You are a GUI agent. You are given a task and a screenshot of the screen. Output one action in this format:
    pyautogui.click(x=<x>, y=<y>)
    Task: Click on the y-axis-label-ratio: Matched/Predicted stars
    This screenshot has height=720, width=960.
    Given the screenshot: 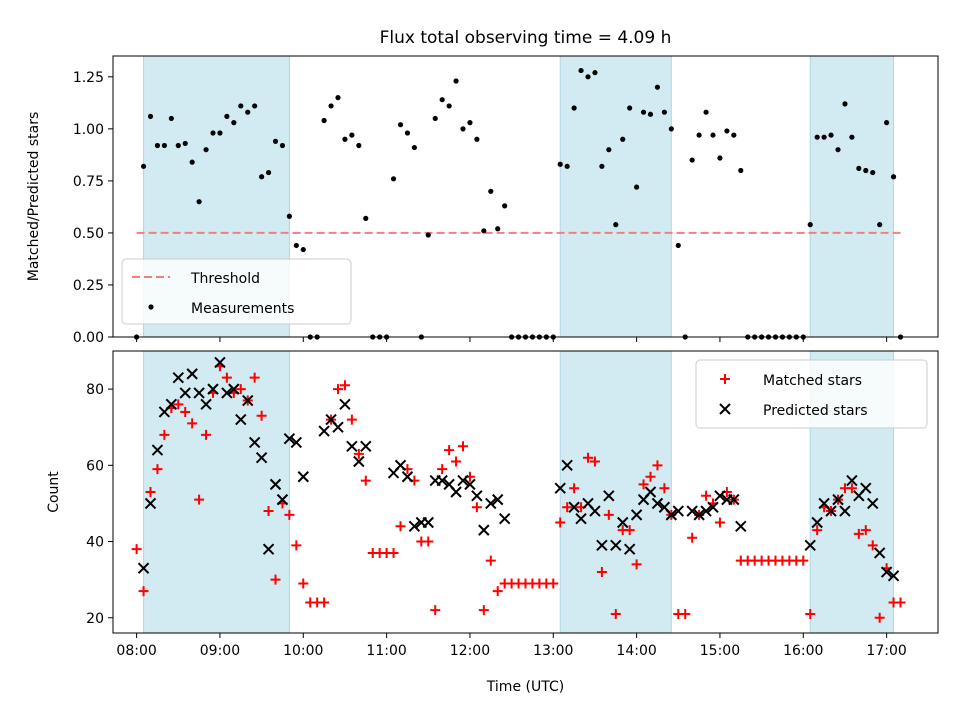 What is the action you would take?
    pyautogui.click(x=34, y=197)
    